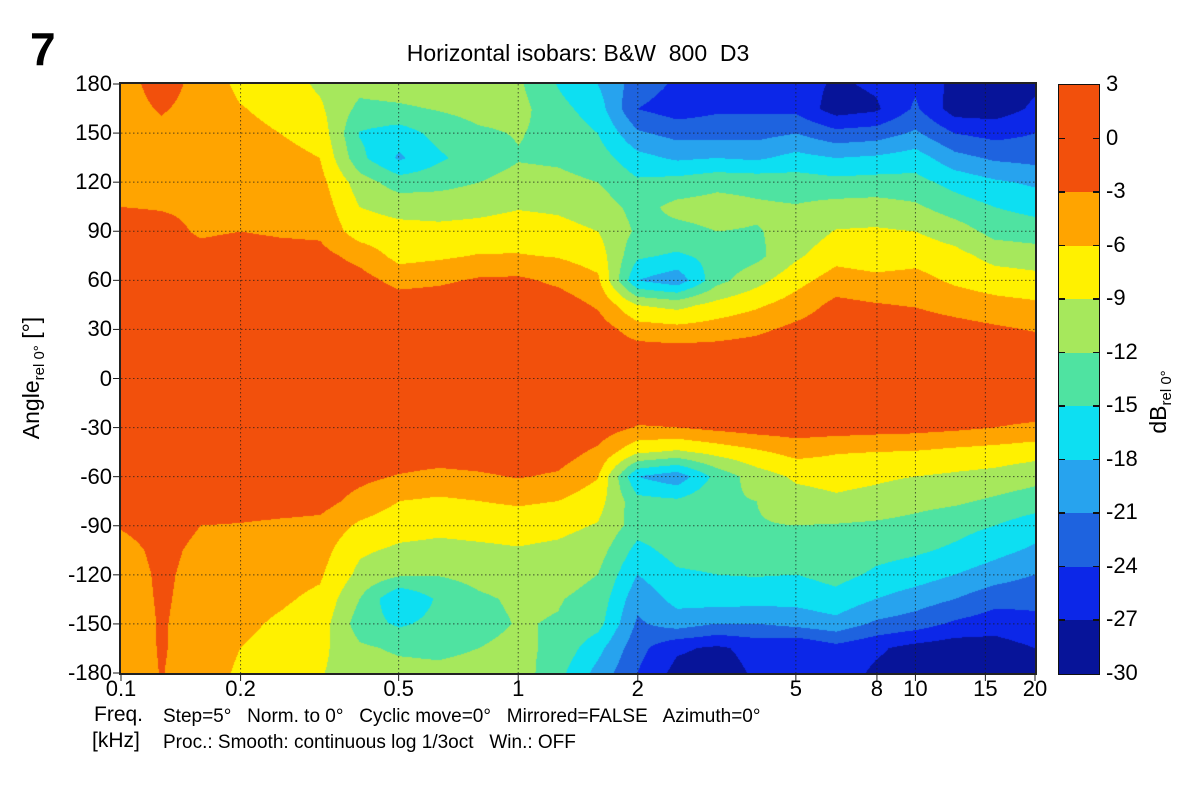 The height and width of the screenshot is (800, 1200). What do you see at coordinates (637, 688) in the screenshot?
I see `x-tick-label: 2` at bounding box center [637, 688].